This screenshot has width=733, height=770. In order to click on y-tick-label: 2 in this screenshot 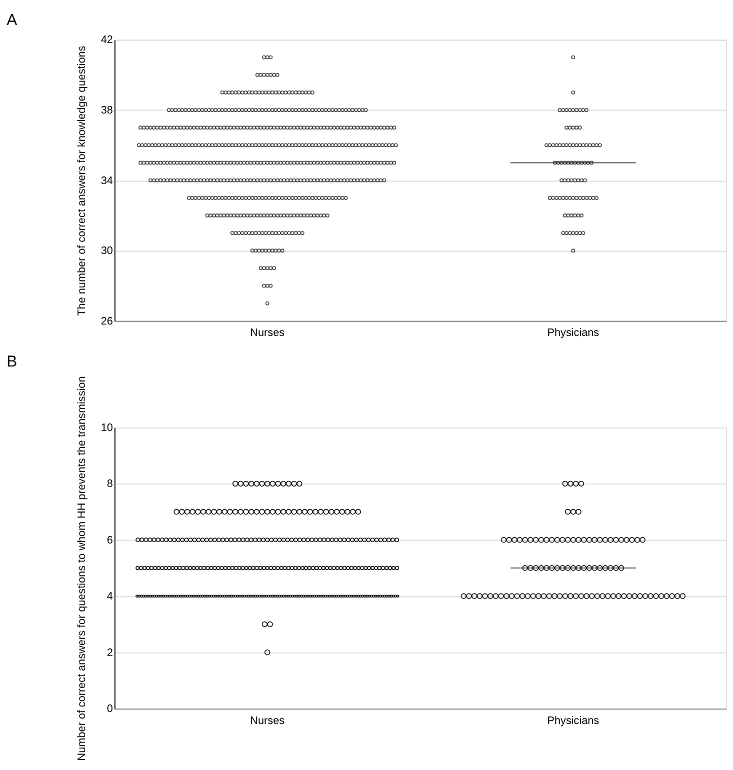, I will do `click(109, 652)`.